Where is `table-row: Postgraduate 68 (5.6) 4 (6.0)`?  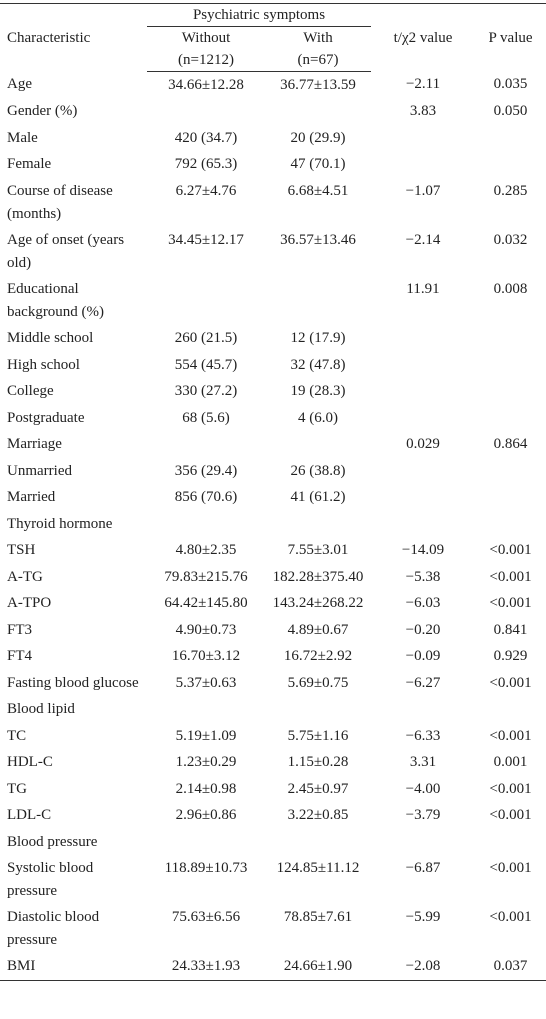 table-row: Postgraduate 68 (5.6) 4 (6.0) is located at coordinates (273, 418).